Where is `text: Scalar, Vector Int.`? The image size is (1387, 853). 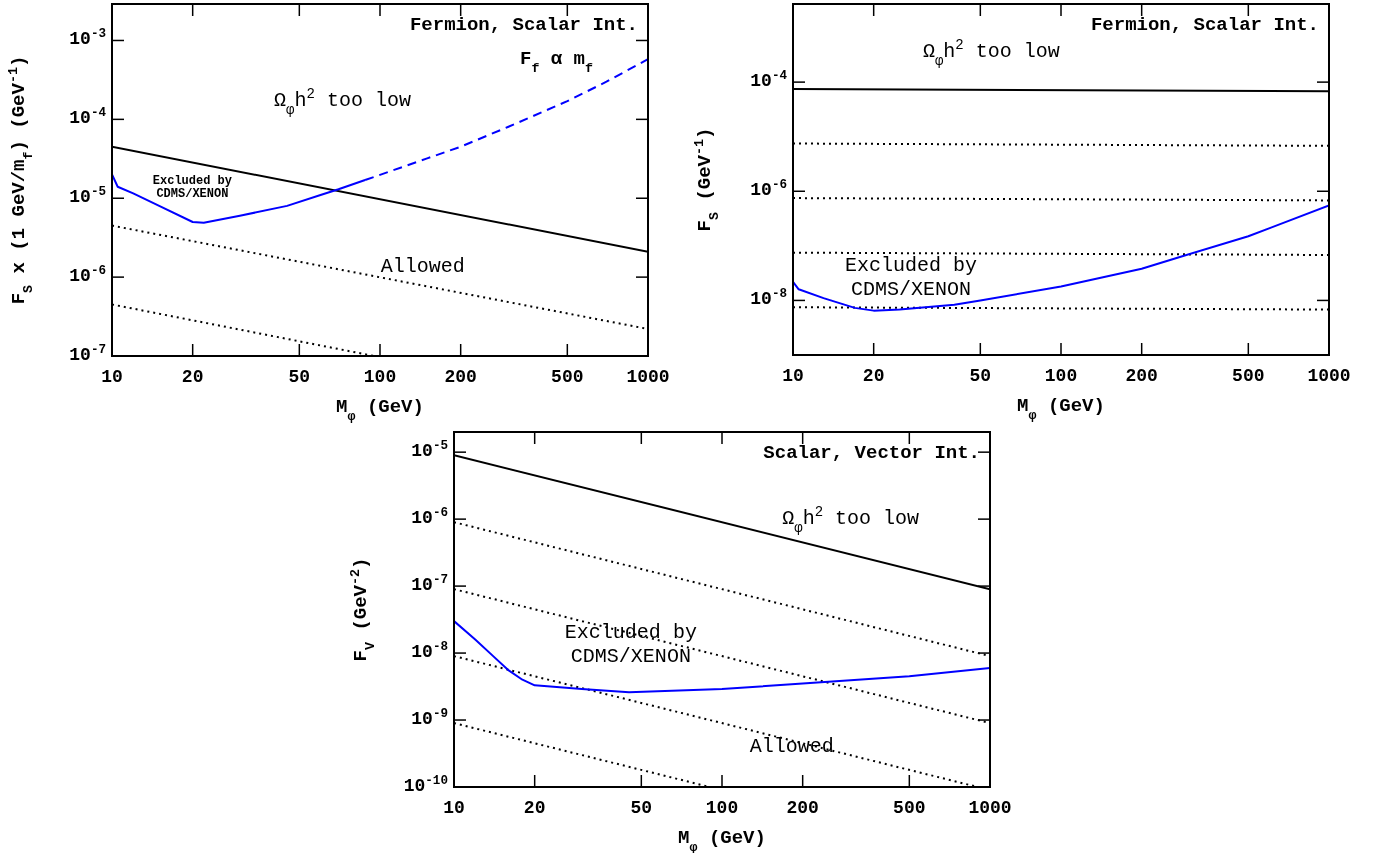
text: Scalar, Vector Int. is located at coordinates (871, 453).